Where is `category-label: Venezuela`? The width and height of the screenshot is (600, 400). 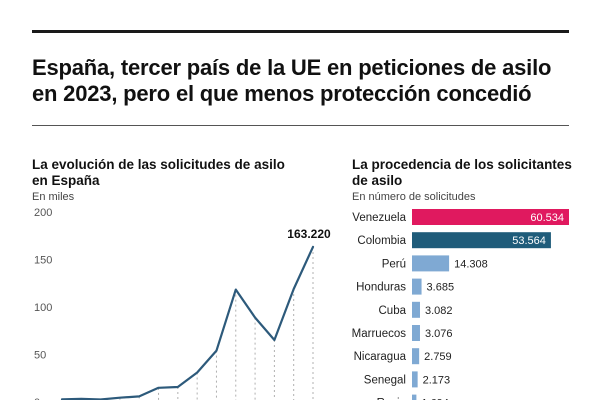
category-label: Venezuela is located at coordinates (379, 218).